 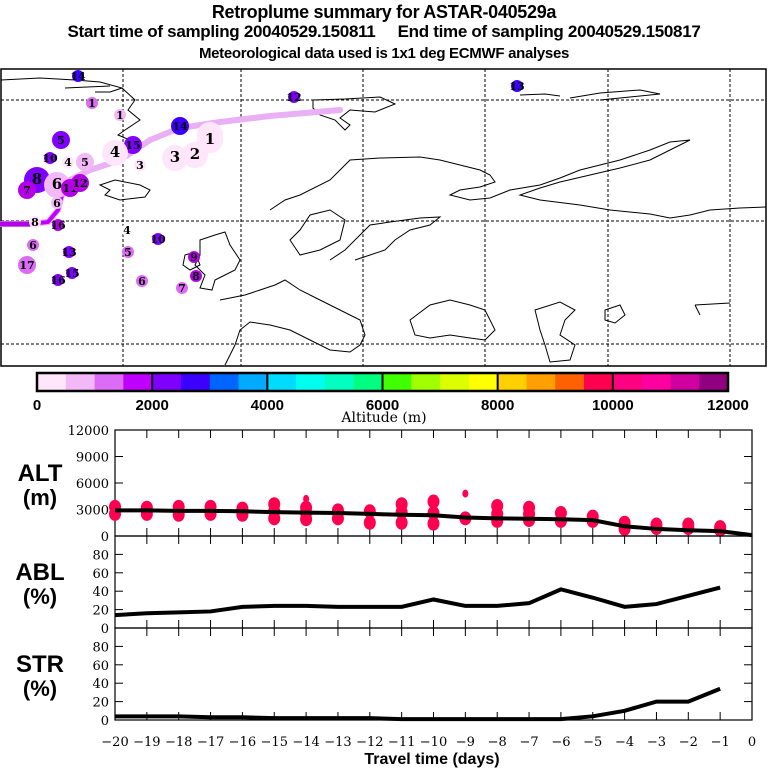 I want to click on coastline-greenland, so click(x=62, y=85).